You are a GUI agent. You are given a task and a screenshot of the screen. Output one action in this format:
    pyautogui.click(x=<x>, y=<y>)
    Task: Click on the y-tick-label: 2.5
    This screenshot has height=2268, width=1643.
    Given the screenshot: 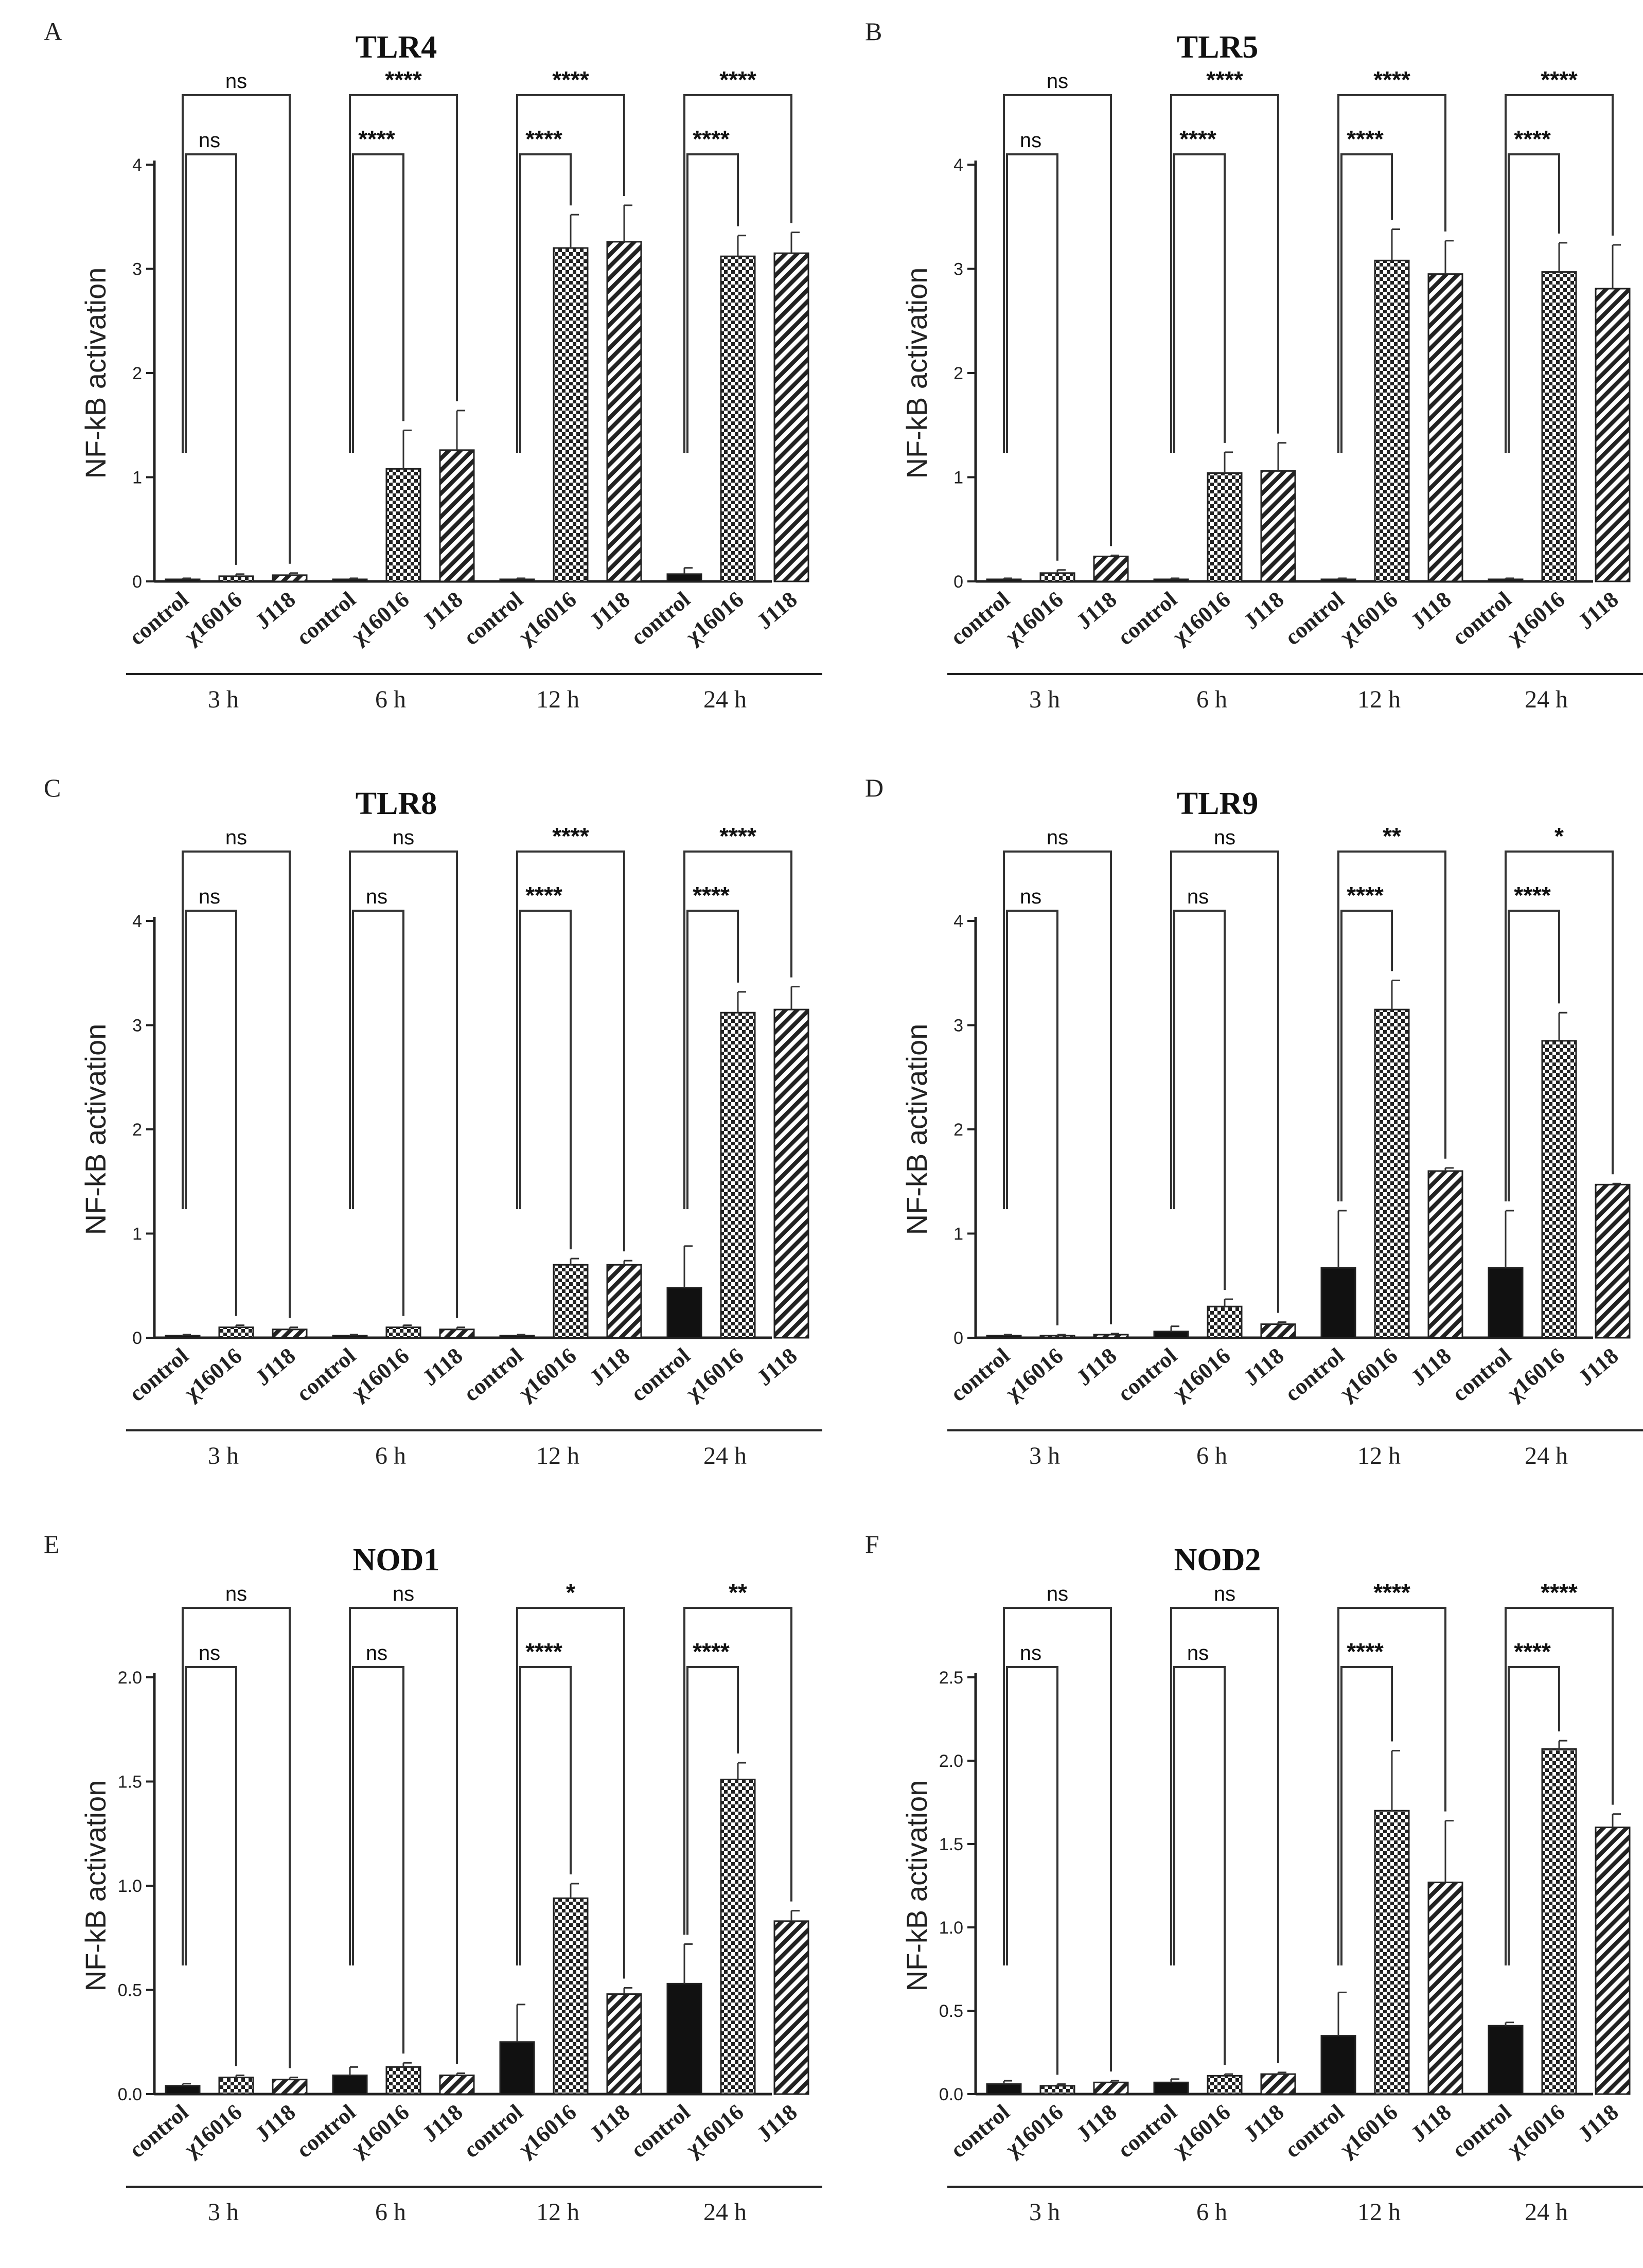 What is the action you would take?
    pyautogui.click(x=951, y=1678)
    